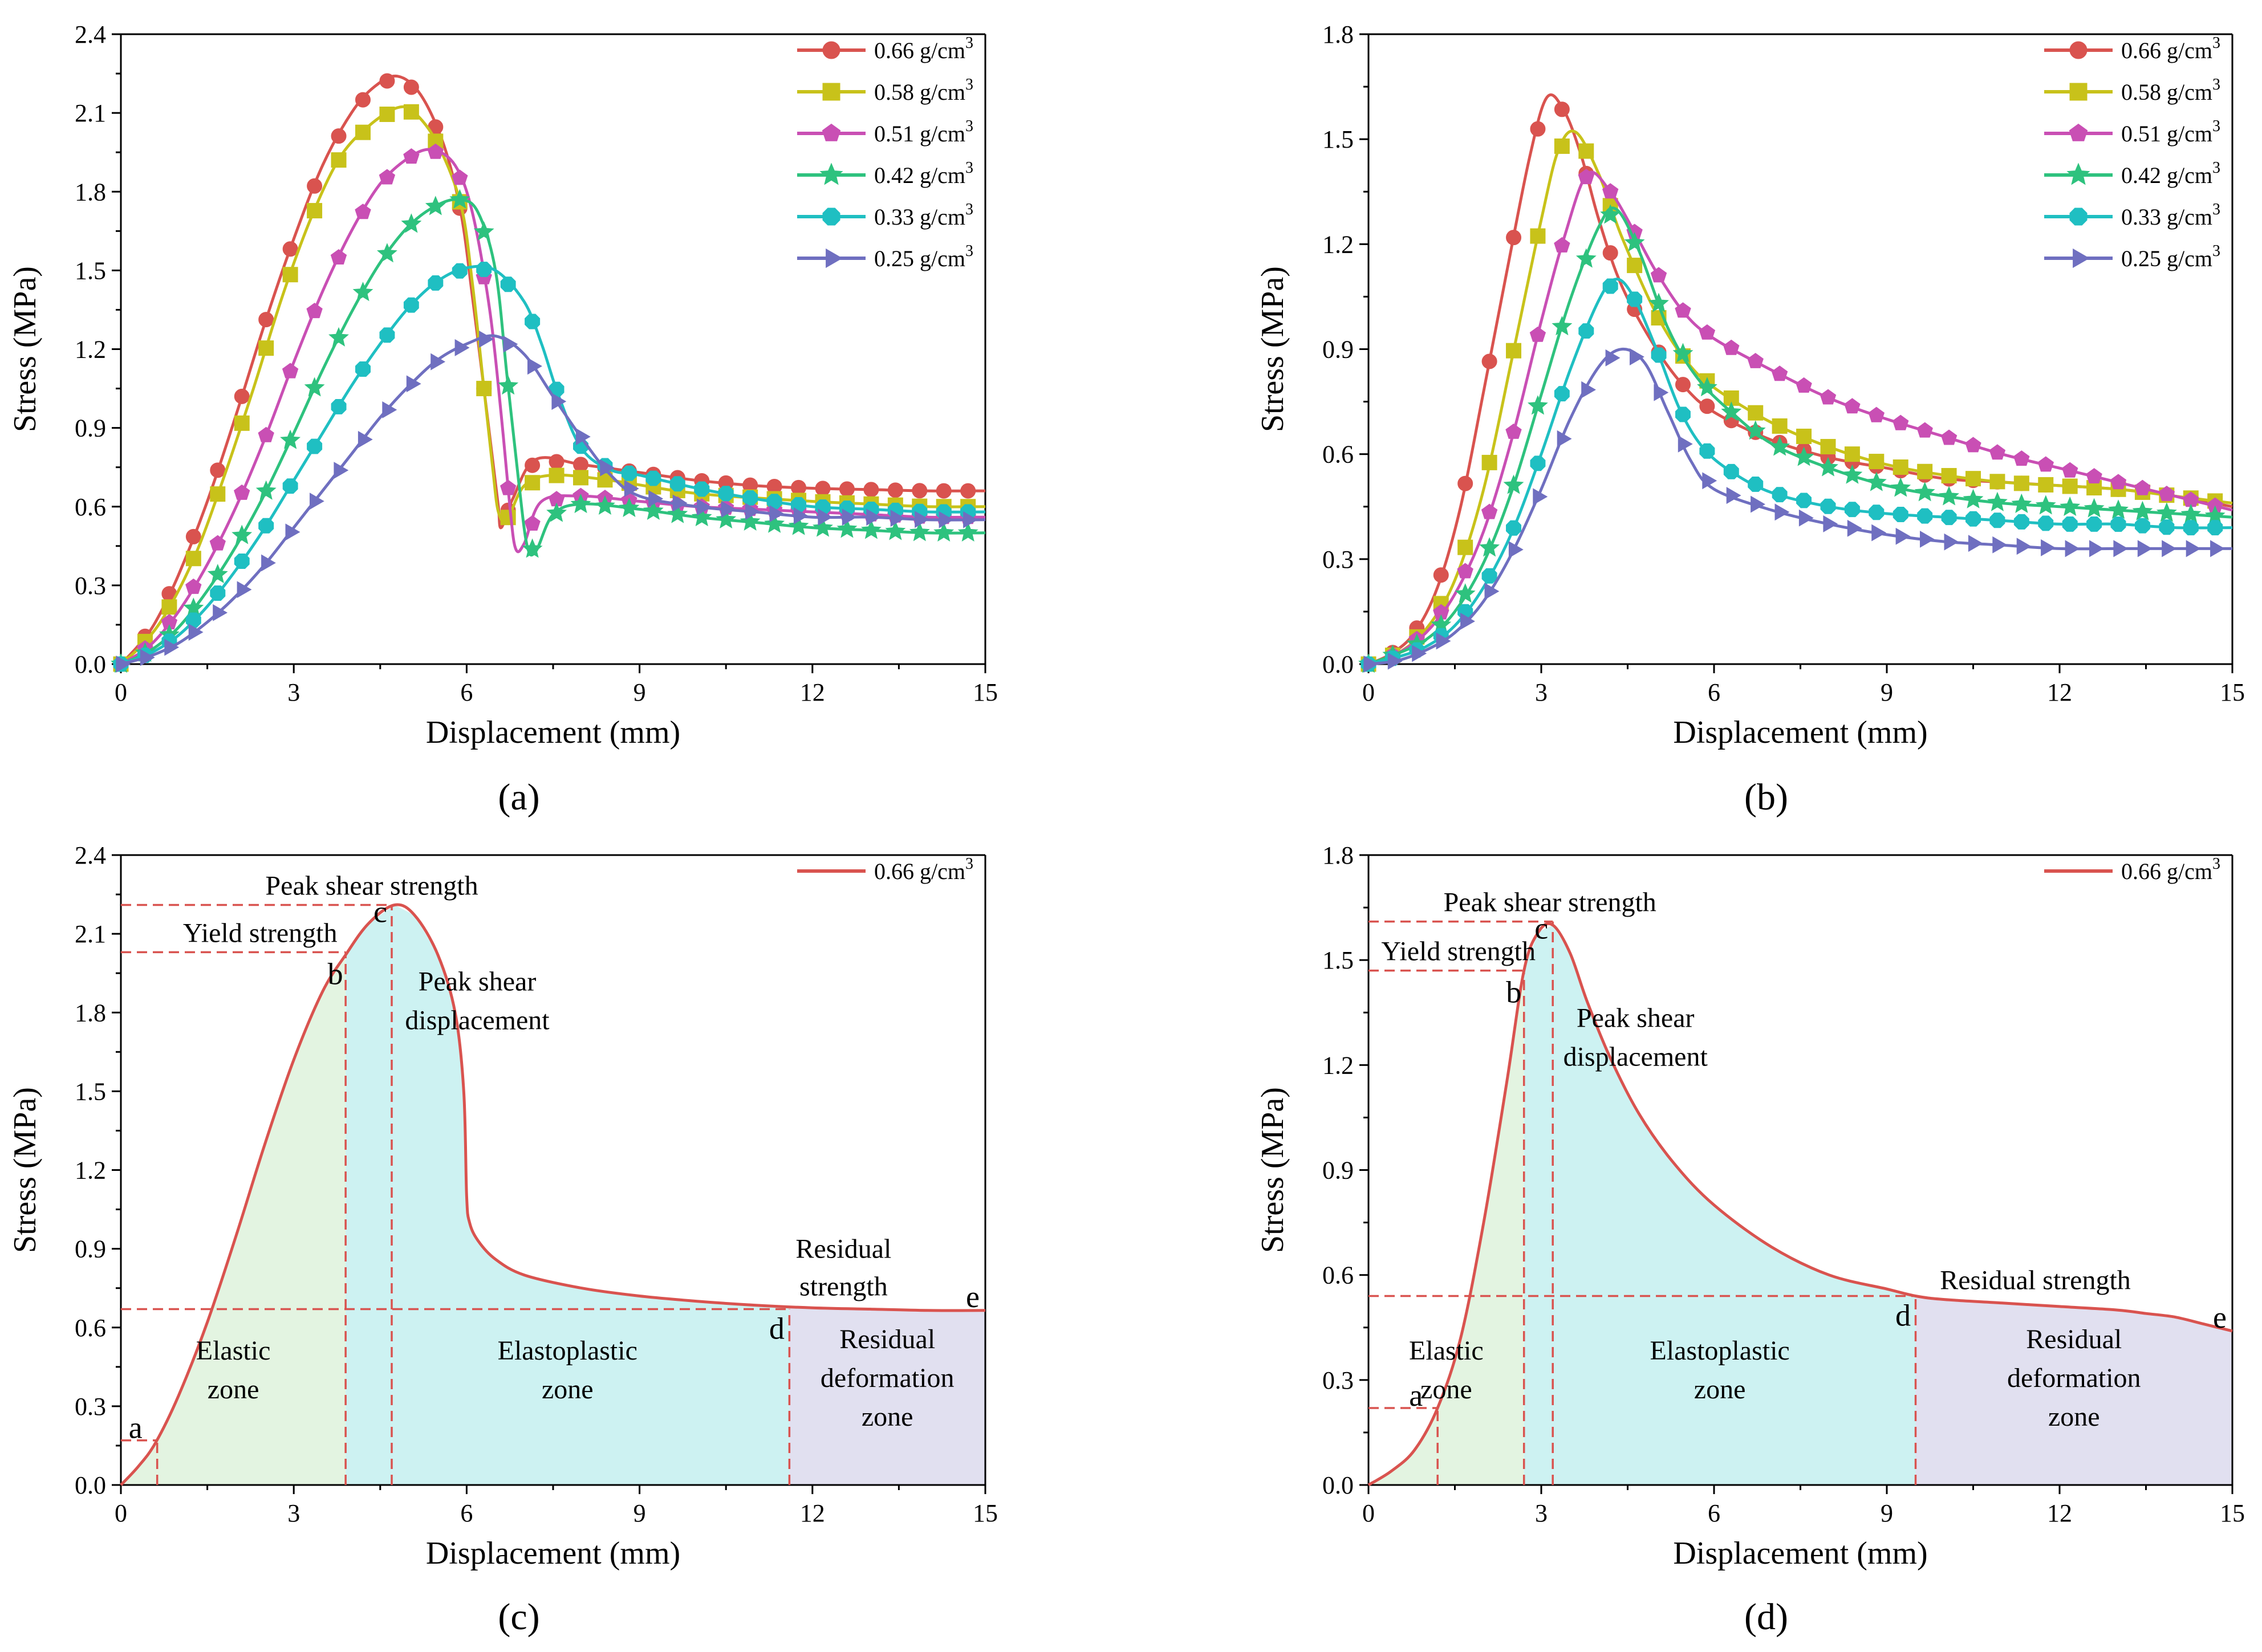  What do you see at coordinates (812, 692) in the screenshot?
I see `x-tick-label: 12` at bounding box center [812, 692].